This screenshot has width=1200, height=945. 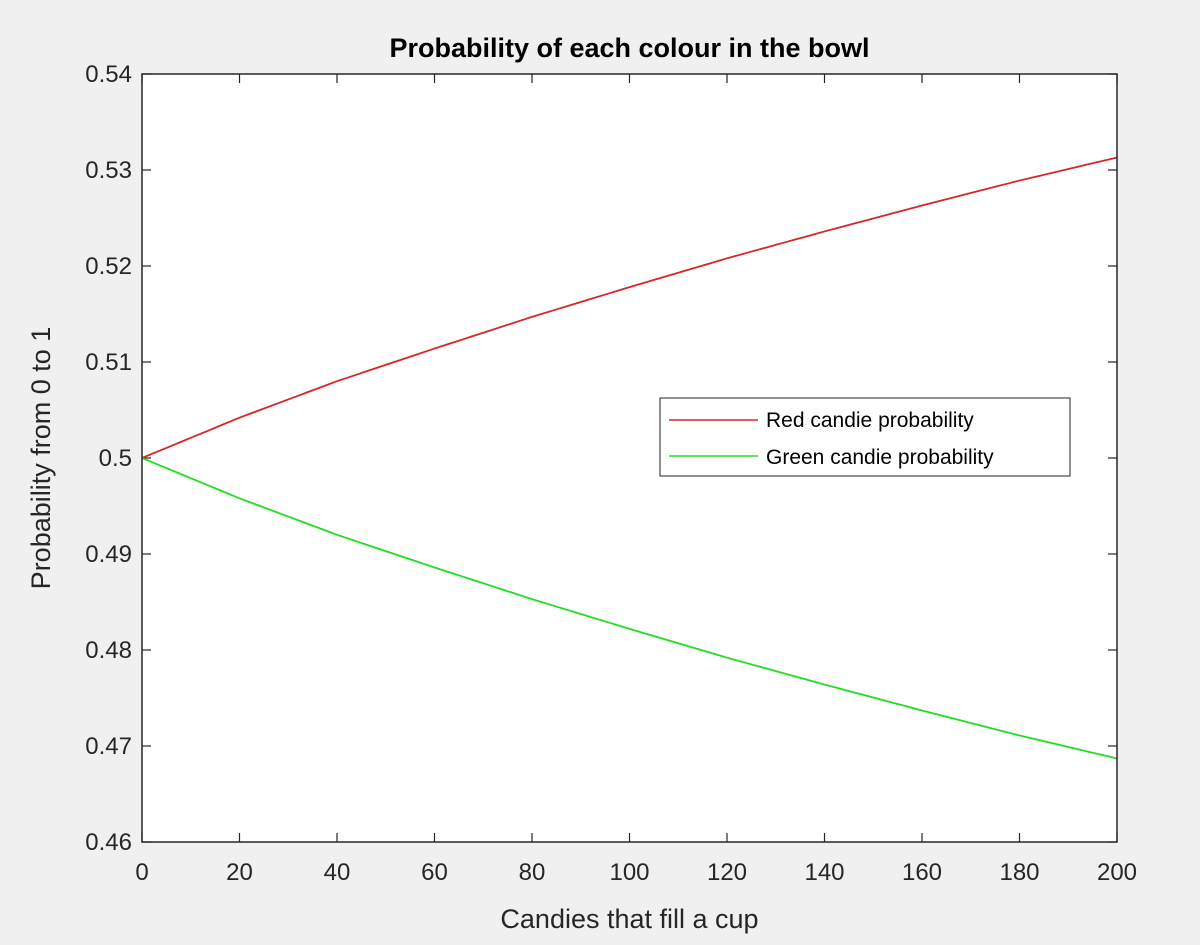 I want to click on y-tick-label: 0.52, so click(x=108, y=266).